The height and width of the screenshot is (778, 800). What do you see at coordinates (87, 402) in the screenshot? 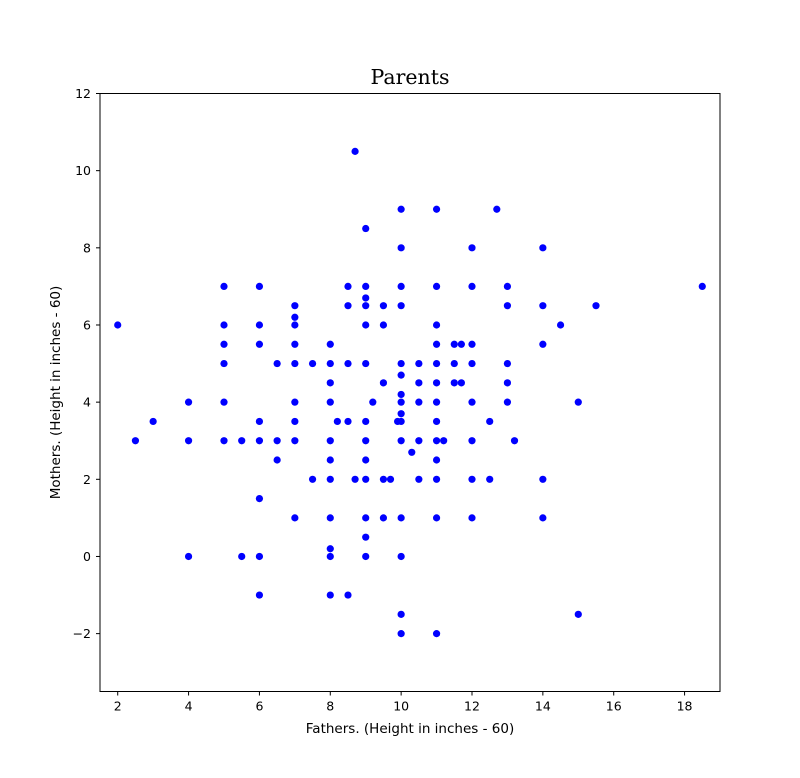
I see `y-tick-label: 4` at bounding box center [87, 402].